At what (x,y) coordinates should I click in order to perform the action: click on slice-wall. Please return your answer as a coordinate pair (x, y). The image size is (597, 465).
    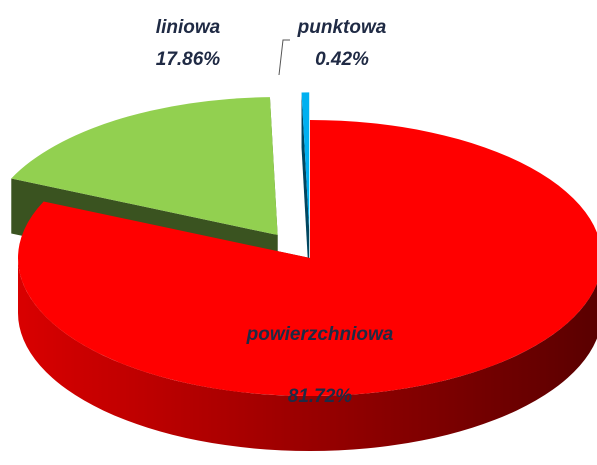
    Looking at the image, I should click on (305, 189).